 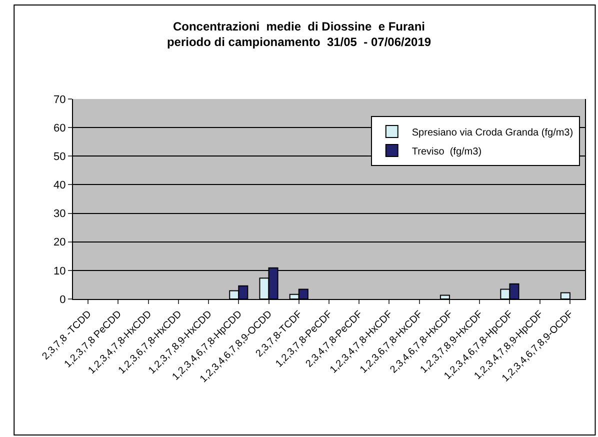 I want to click on y-tick-label: 20, so click(x=60, y=242).